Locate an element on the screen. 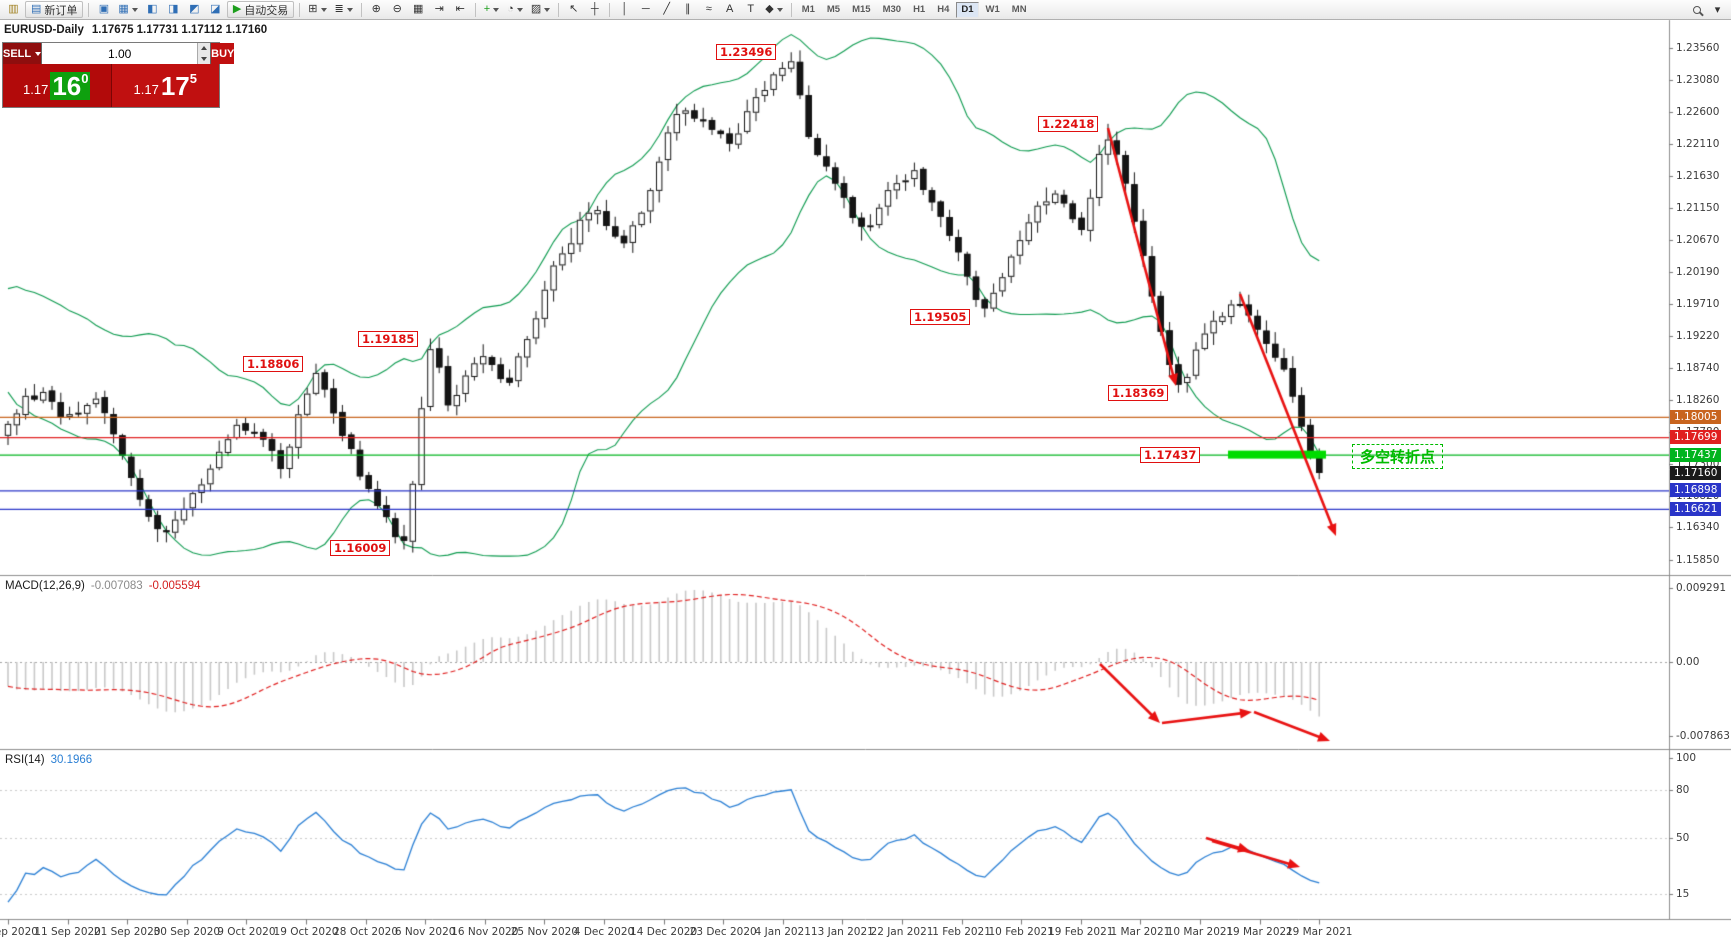 Image resolution: width=1731 pixels, height=947 pixels. price-axis-label: 1.21630 is located at coordinates (1698, 176).